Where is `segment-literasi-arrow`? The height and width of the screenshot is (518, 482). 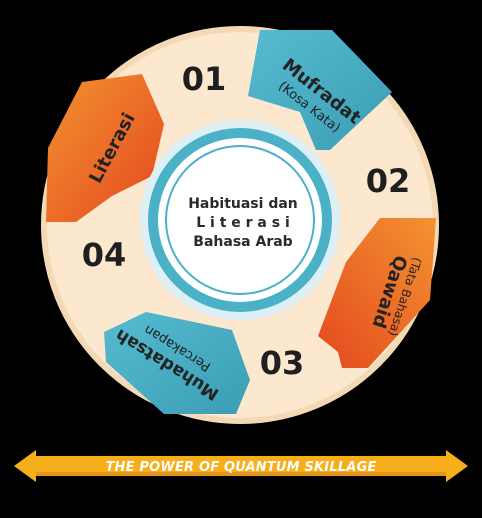 segment-literasi-arrow is located at coordinates (105, 148).